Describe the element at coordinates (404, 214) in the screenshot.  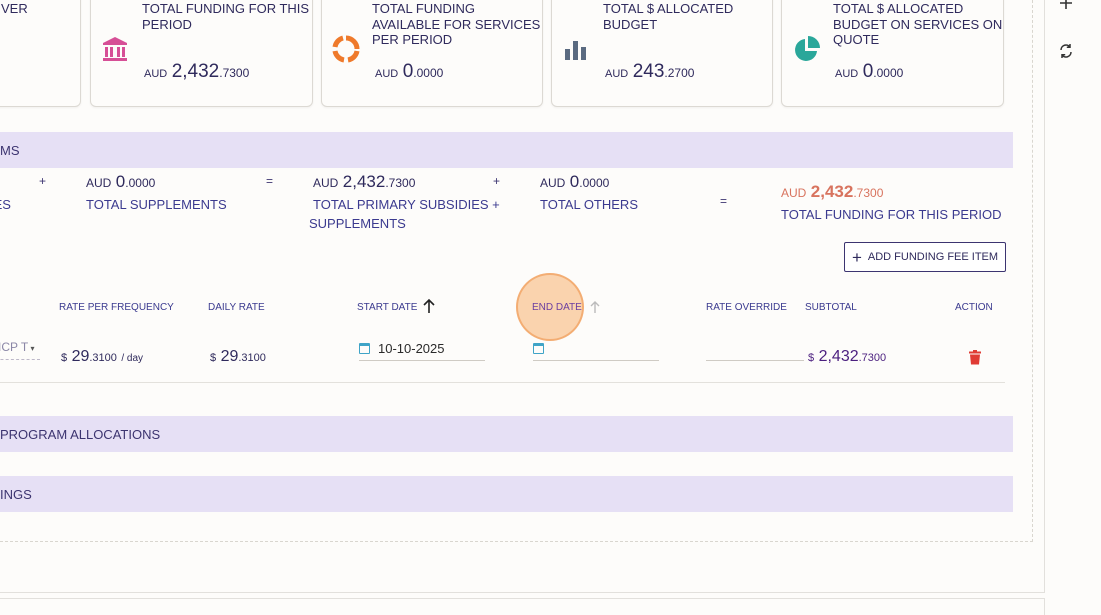
I see `primary-plus-supplements-label: TOTAL PRIMARY SUBSIDIES + SUPPLEMENTS` at that location.